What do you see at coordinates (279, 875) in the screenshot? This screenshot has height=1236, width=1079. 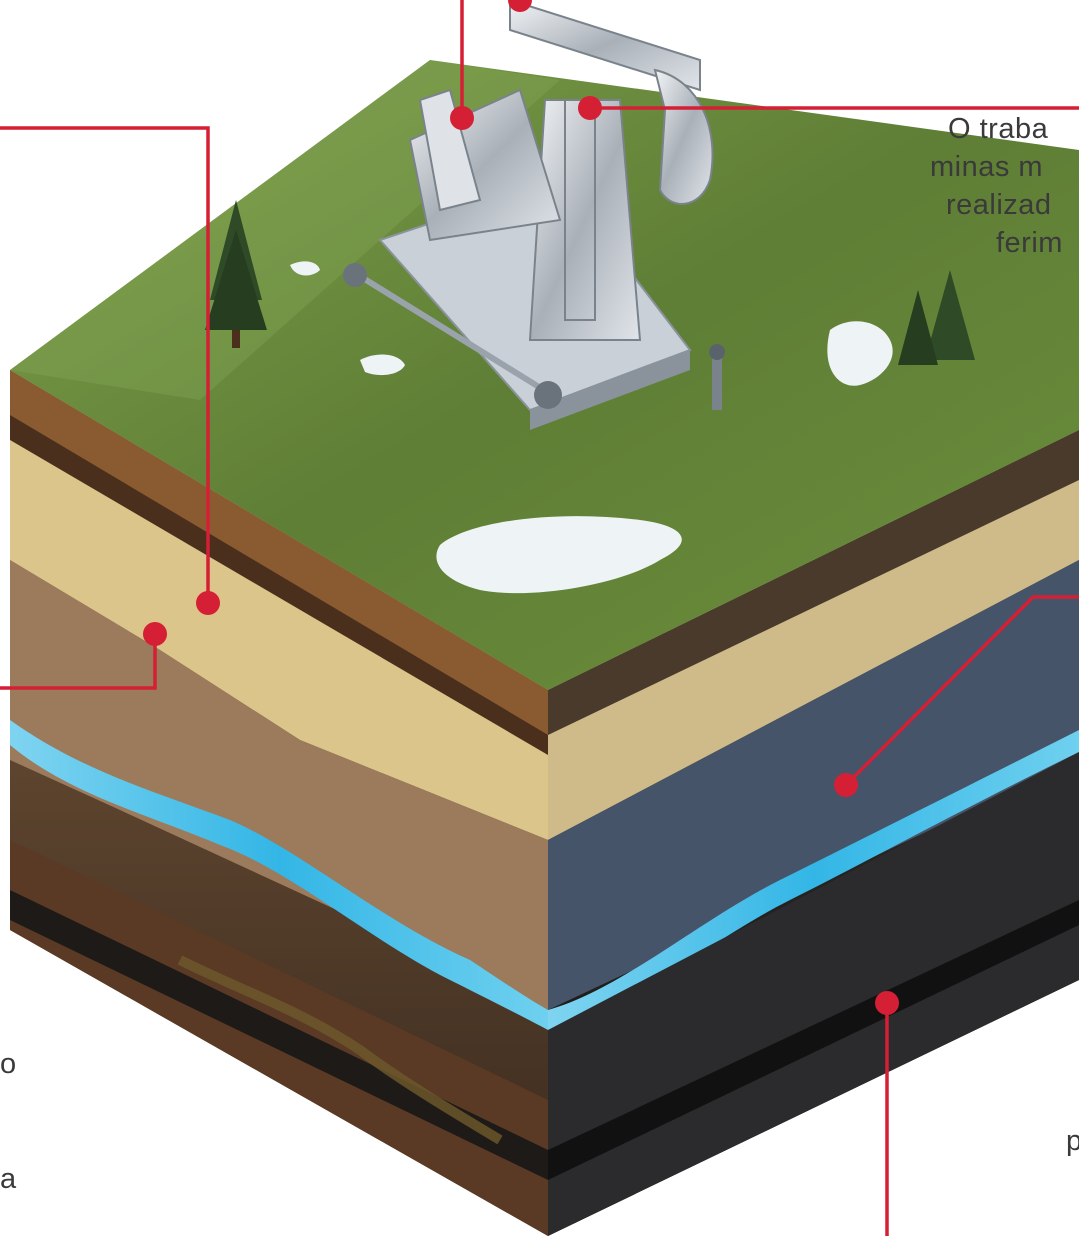 I see `water-layer-left` at bounding box center [279, 875].